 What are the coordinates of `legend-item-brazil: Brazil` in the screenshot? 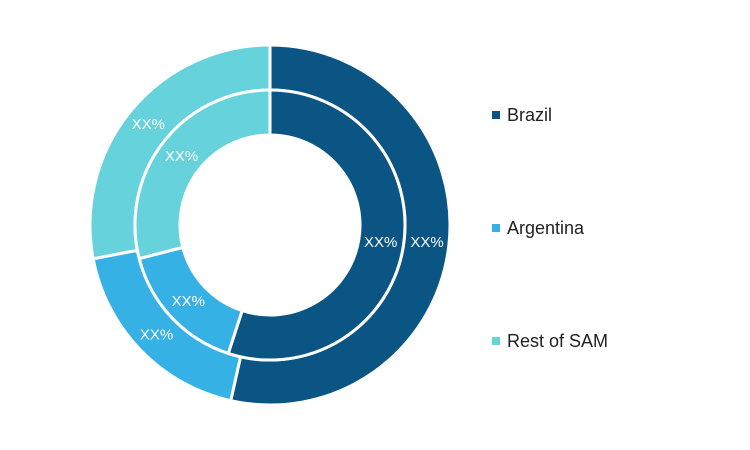 It's located at (522, 115).